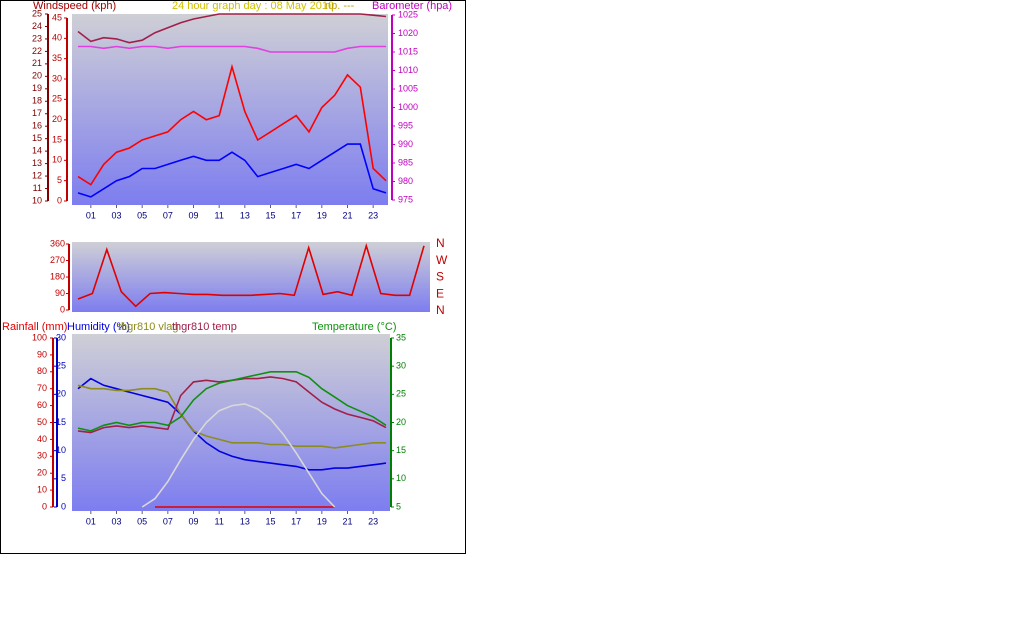  Describe the element at coordinates (37, 51) in the screenshot. I see `y3-tick-label: 22` at that location.